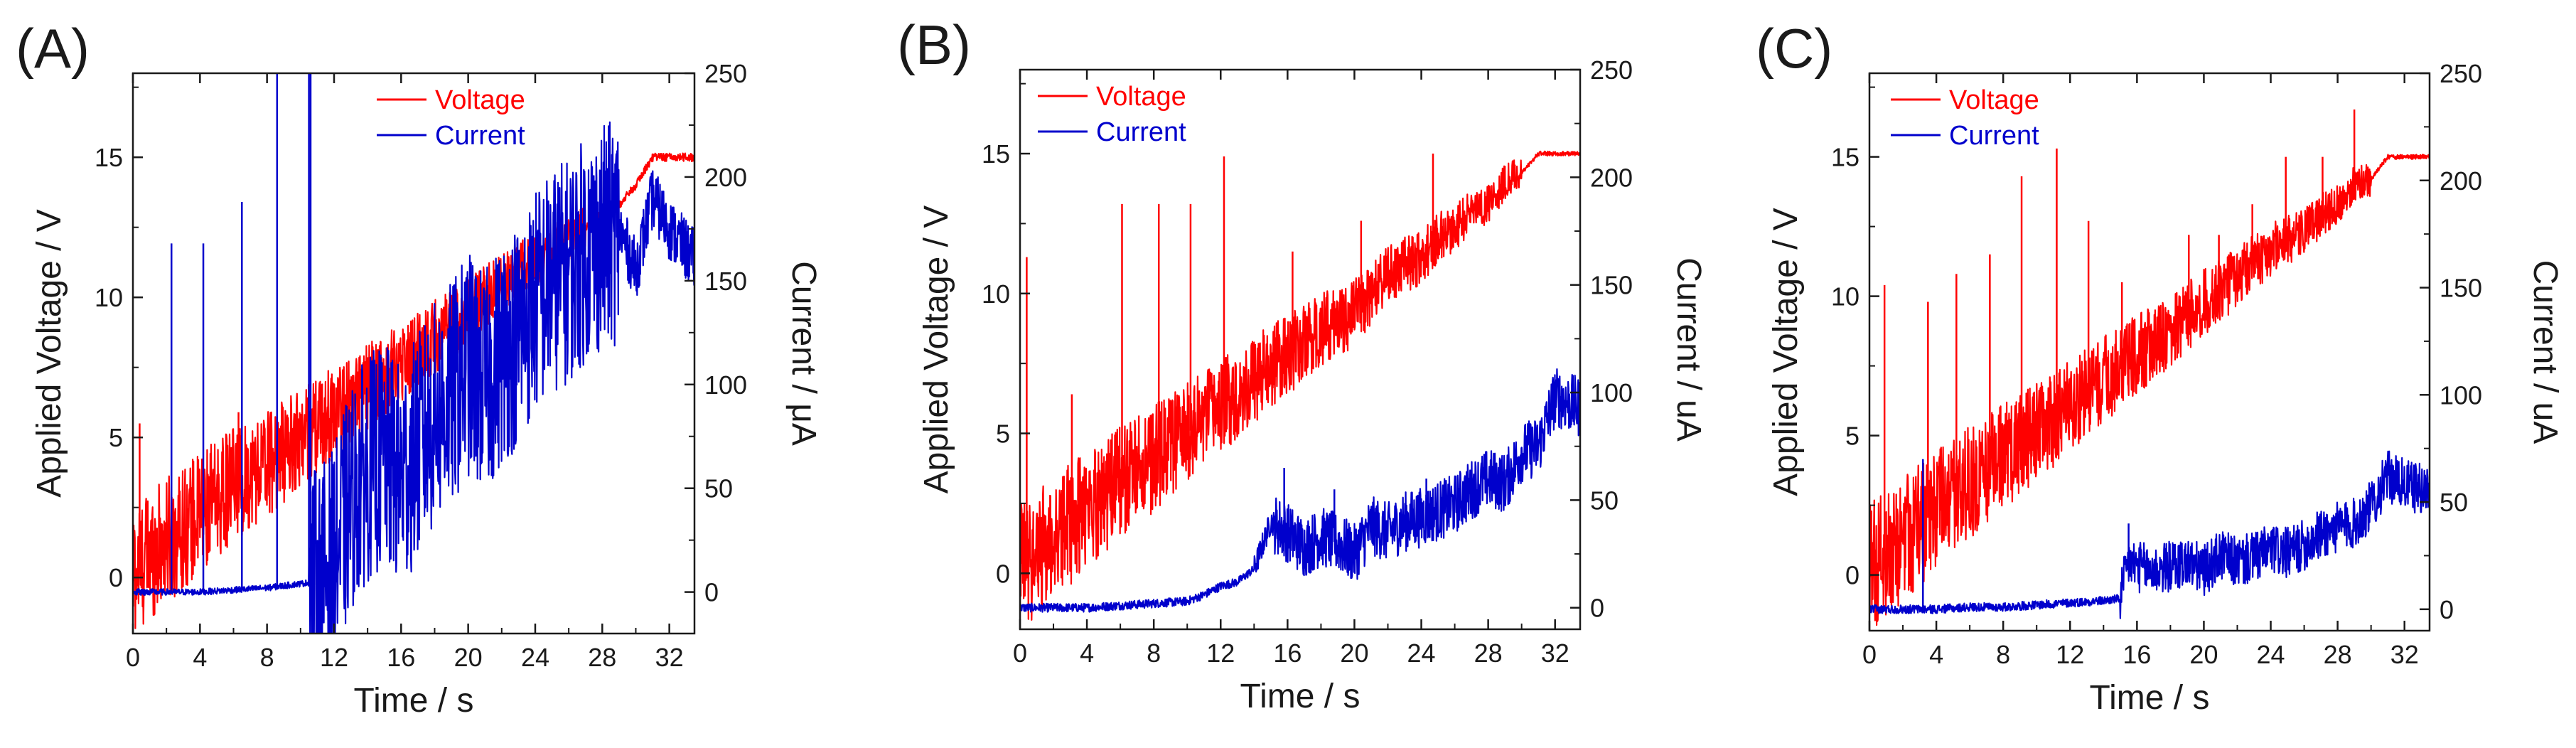 This screenshot has height=748, width=2576. Describe the element at coordinates (1794, 48) in the screenshot. I see `panel-label: (C)` at that location.